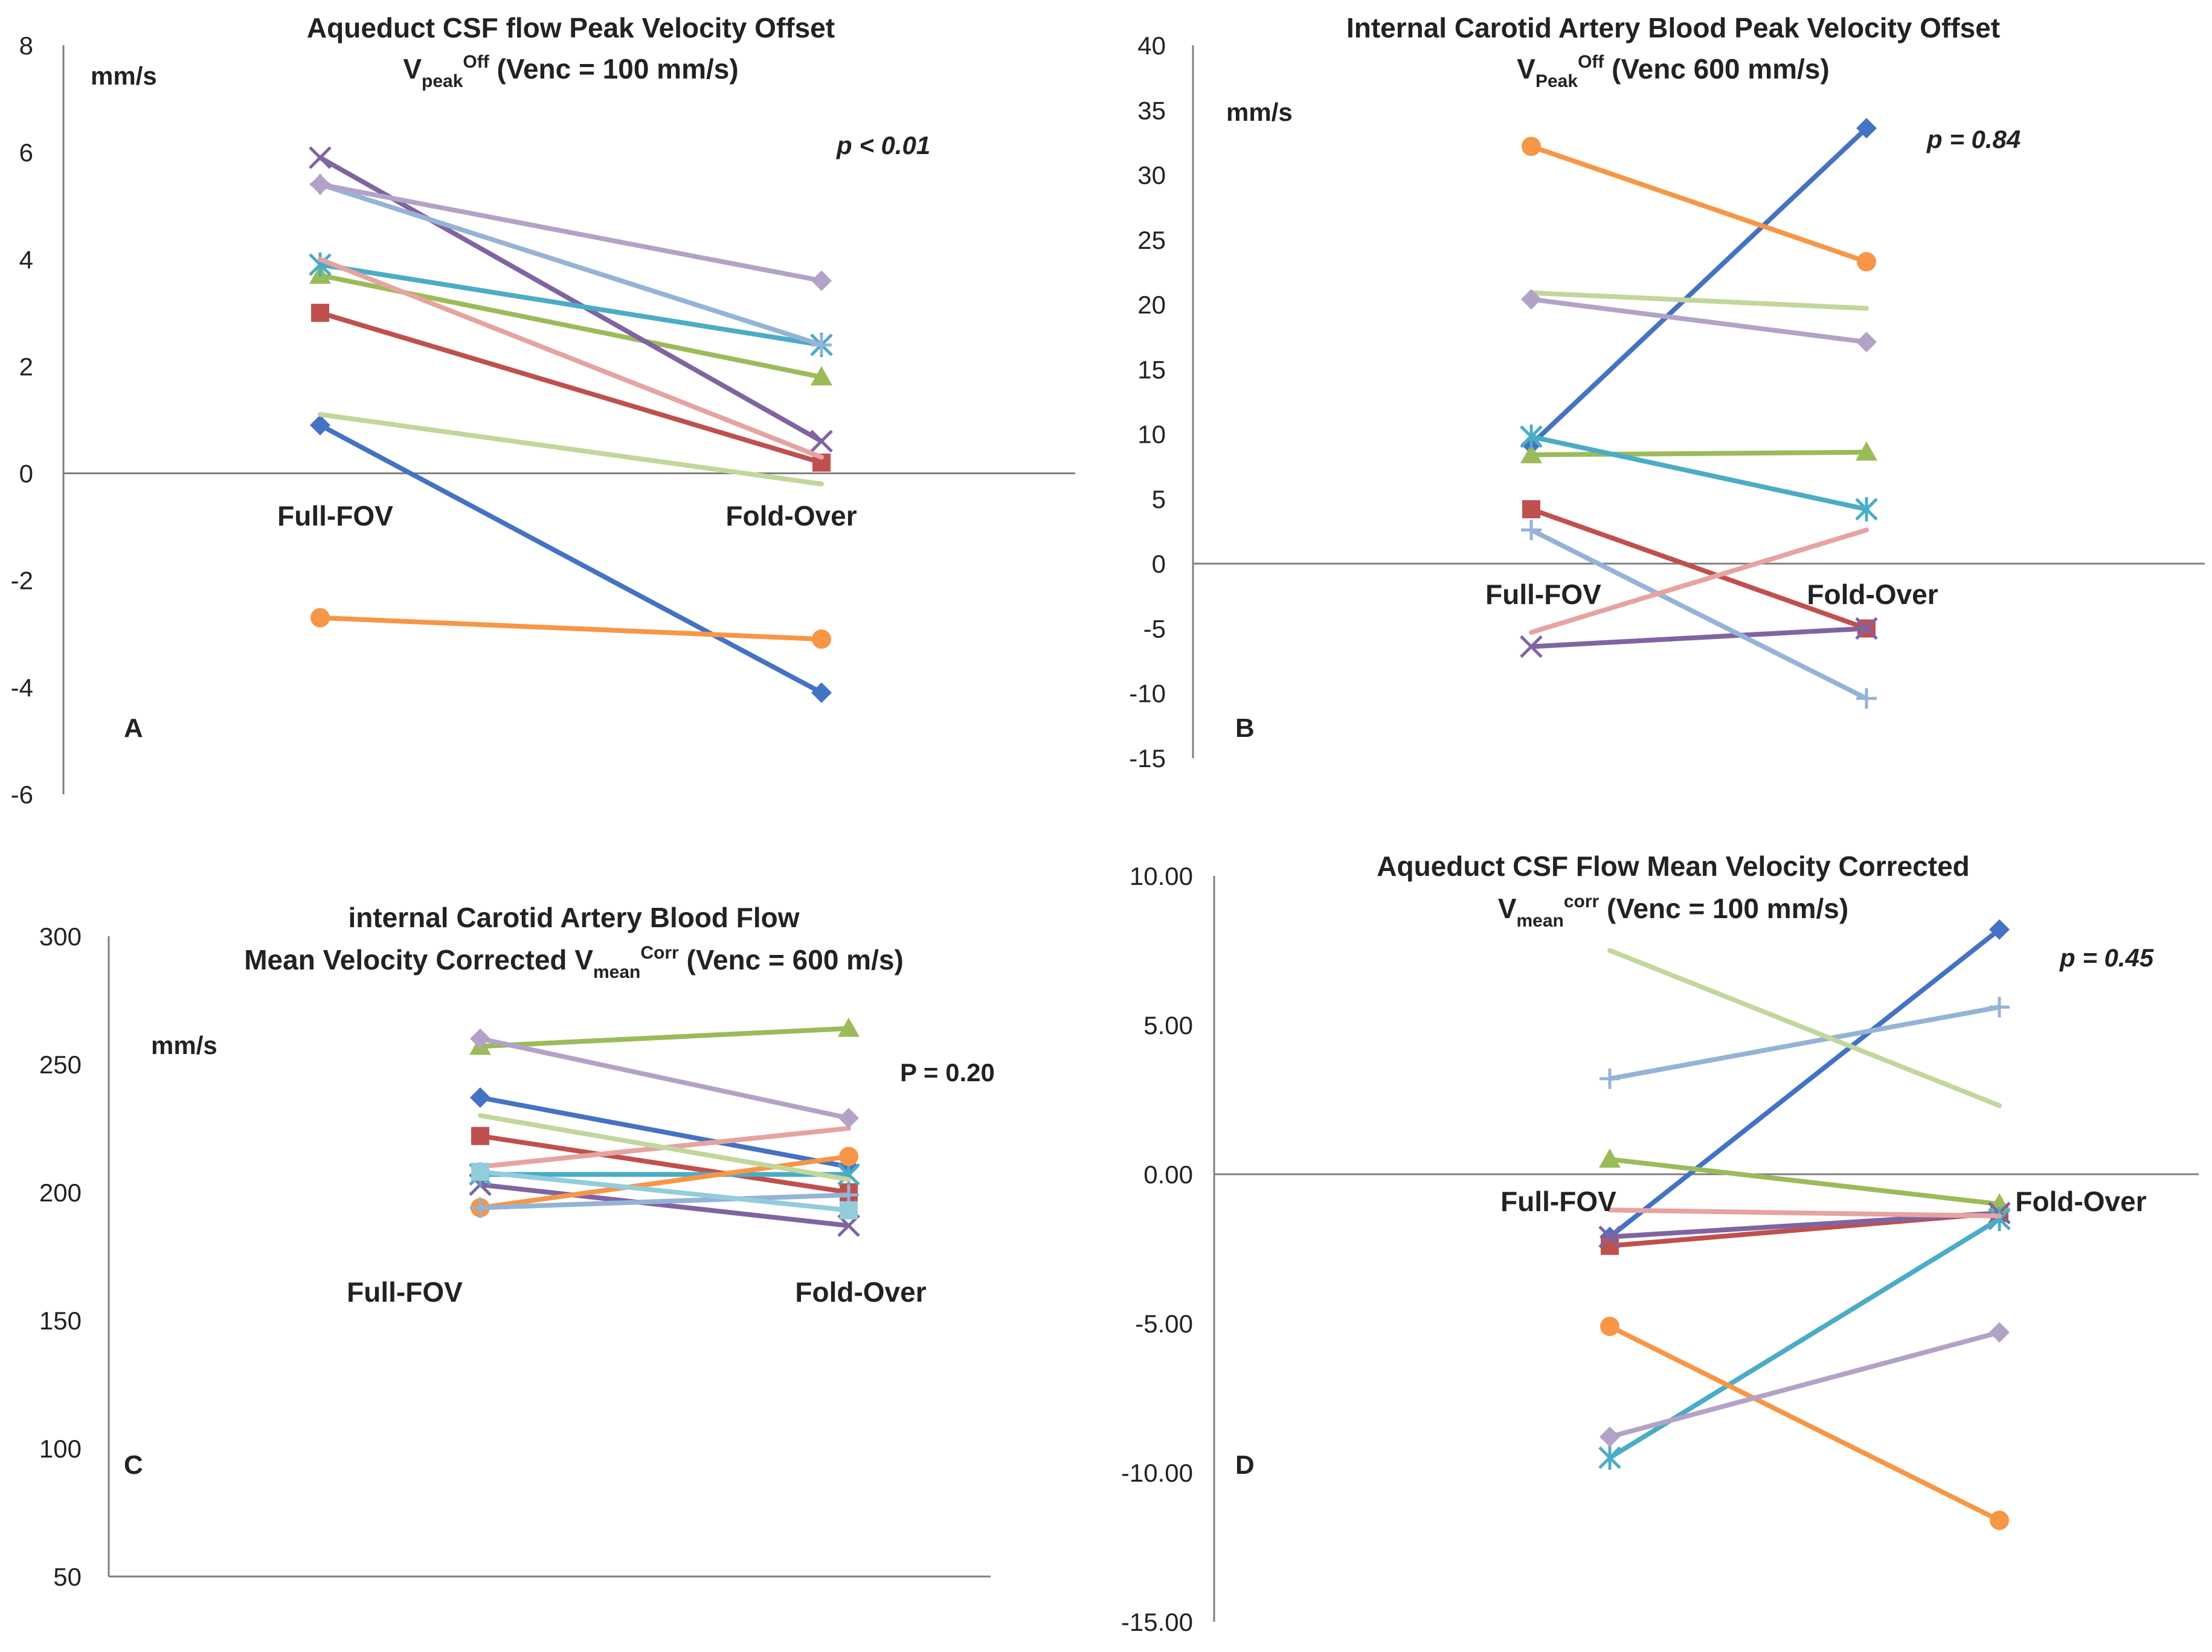 The height and width of the screenshot is (1652, 2212). Describe the element at coordinates (947, 1072) in the screenshot. I see `p-value-label: P = 0.20` at that location.